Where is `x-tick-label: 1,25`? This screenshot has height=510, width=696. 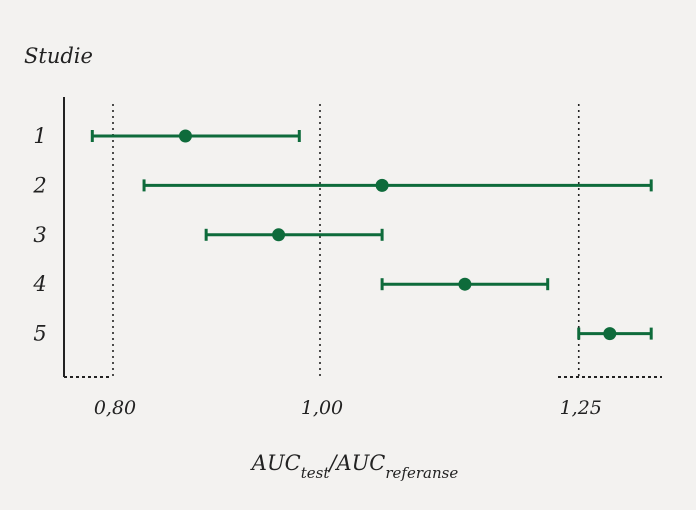
x-tick-label: 1,25 is located at coordinates (581, 408).